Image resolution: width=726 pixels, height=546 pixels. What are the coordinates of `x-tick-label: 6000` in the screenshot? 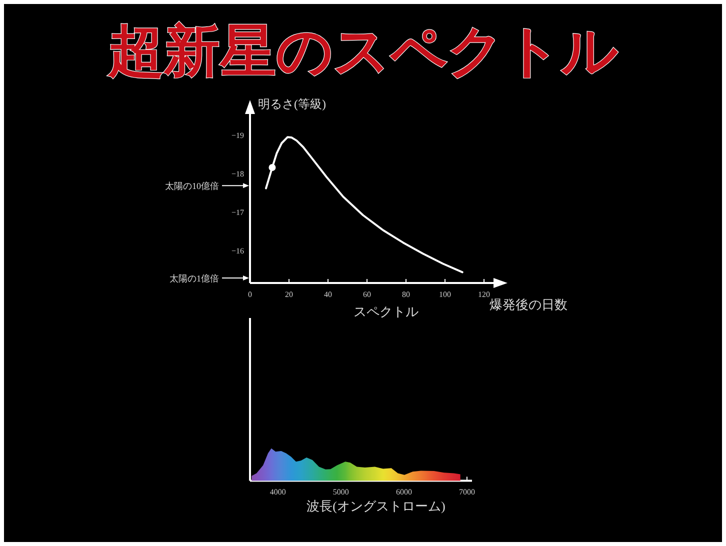 It's located at (404, 492).